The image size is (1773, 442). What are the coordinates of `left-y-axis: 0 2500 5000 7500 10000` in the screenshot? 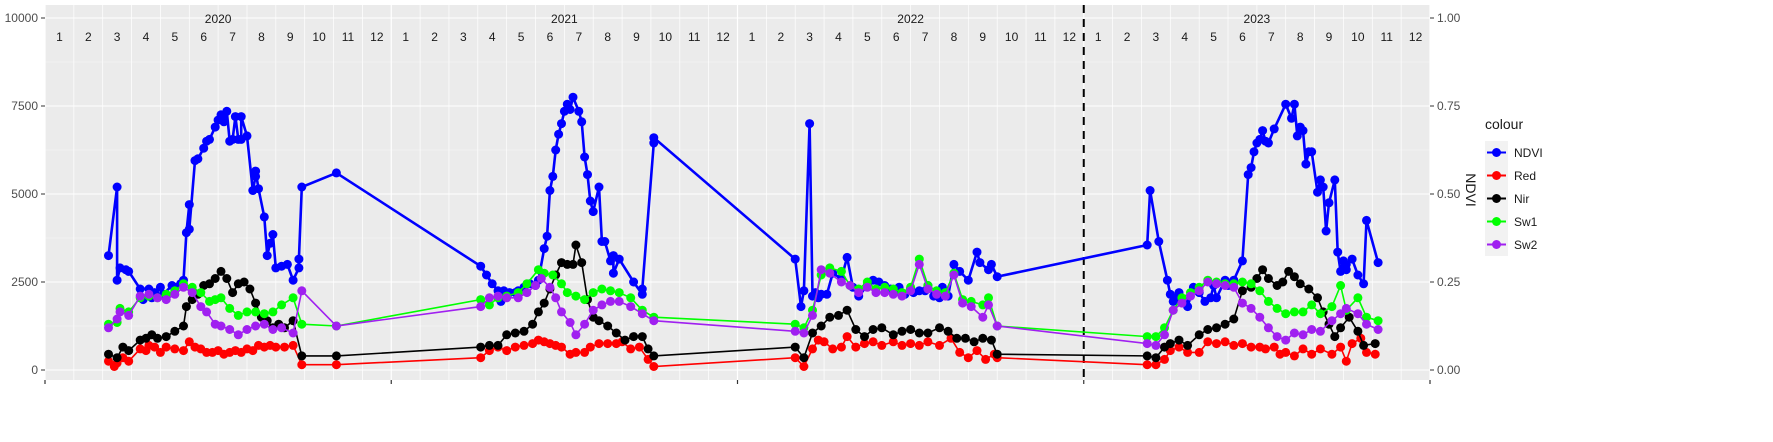 It's located at (25, 194).